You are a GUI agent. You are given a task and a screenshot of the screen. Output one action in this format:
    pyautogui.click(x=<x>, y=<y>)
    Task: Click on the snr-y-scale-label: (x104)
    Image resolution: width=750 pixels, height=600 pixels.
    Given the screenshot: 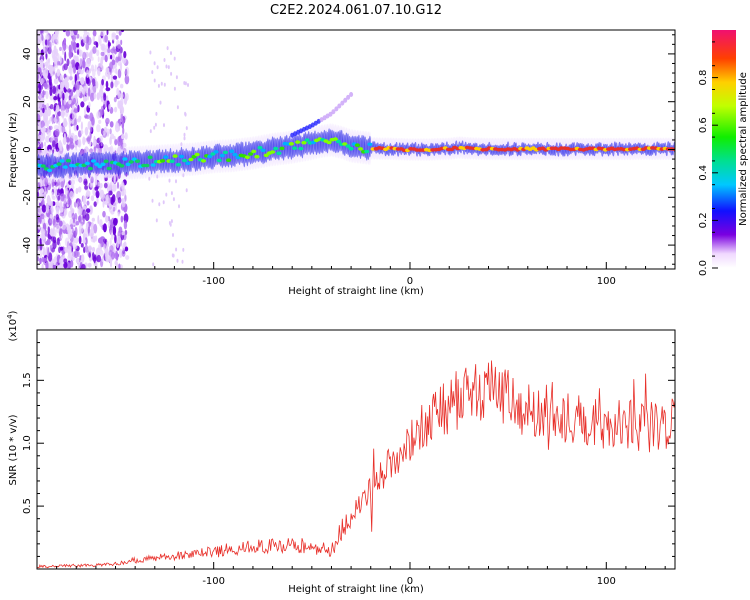 What is the action you would take?
    pyautogui.click(x=12, y=325)
    